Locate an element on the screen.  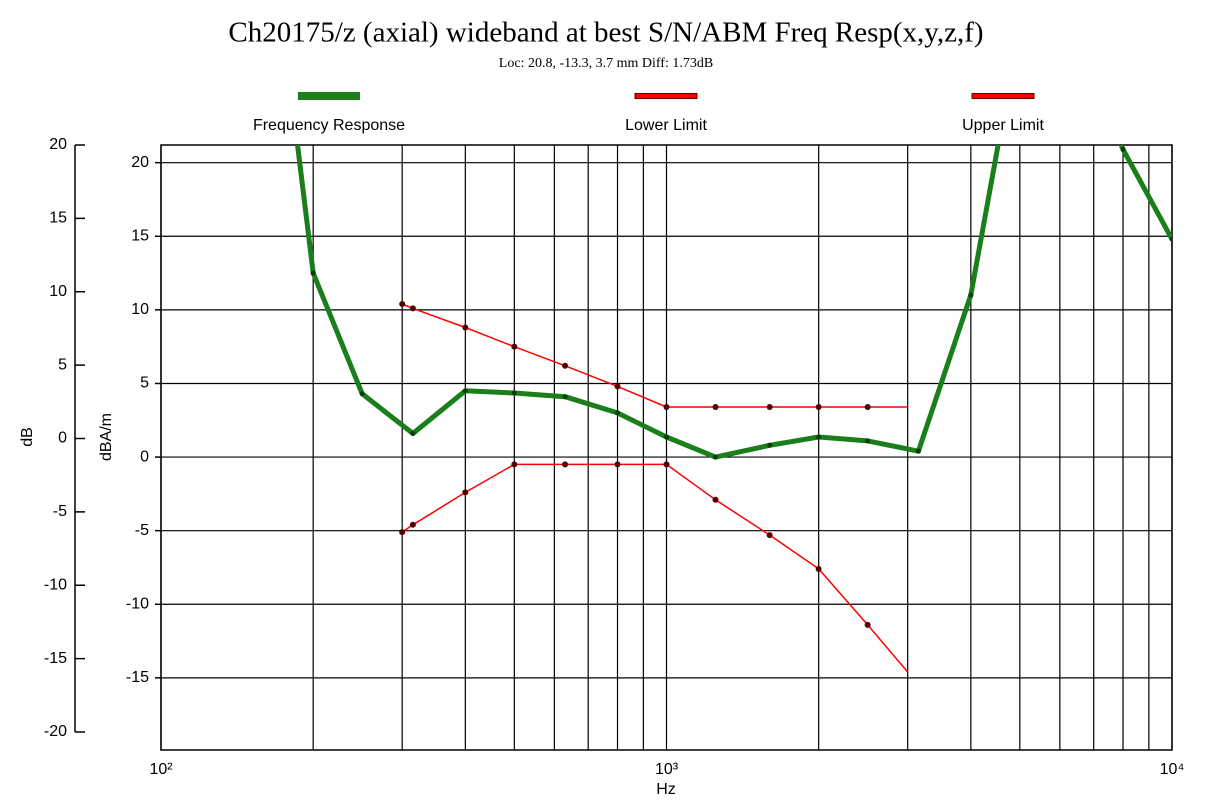
y2-tick-label: -10 is located at coordinates (137, 603).